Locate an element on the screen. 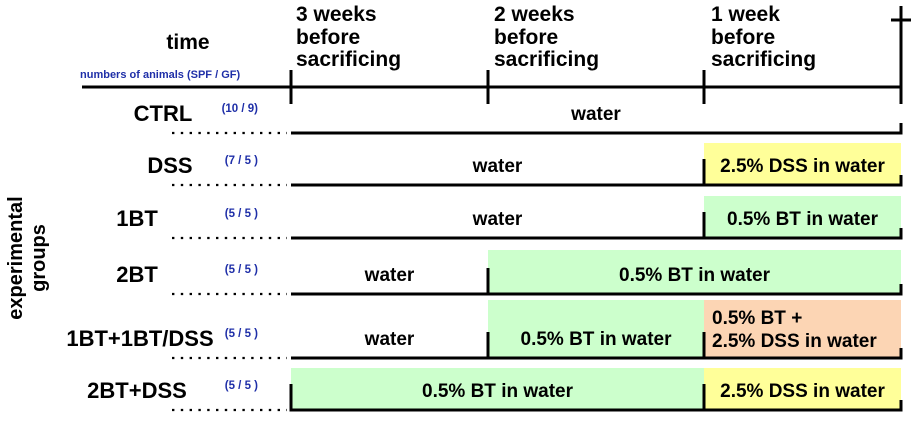  period-header-3: 1 week before sacrificing is located at coordinates (763, 37).